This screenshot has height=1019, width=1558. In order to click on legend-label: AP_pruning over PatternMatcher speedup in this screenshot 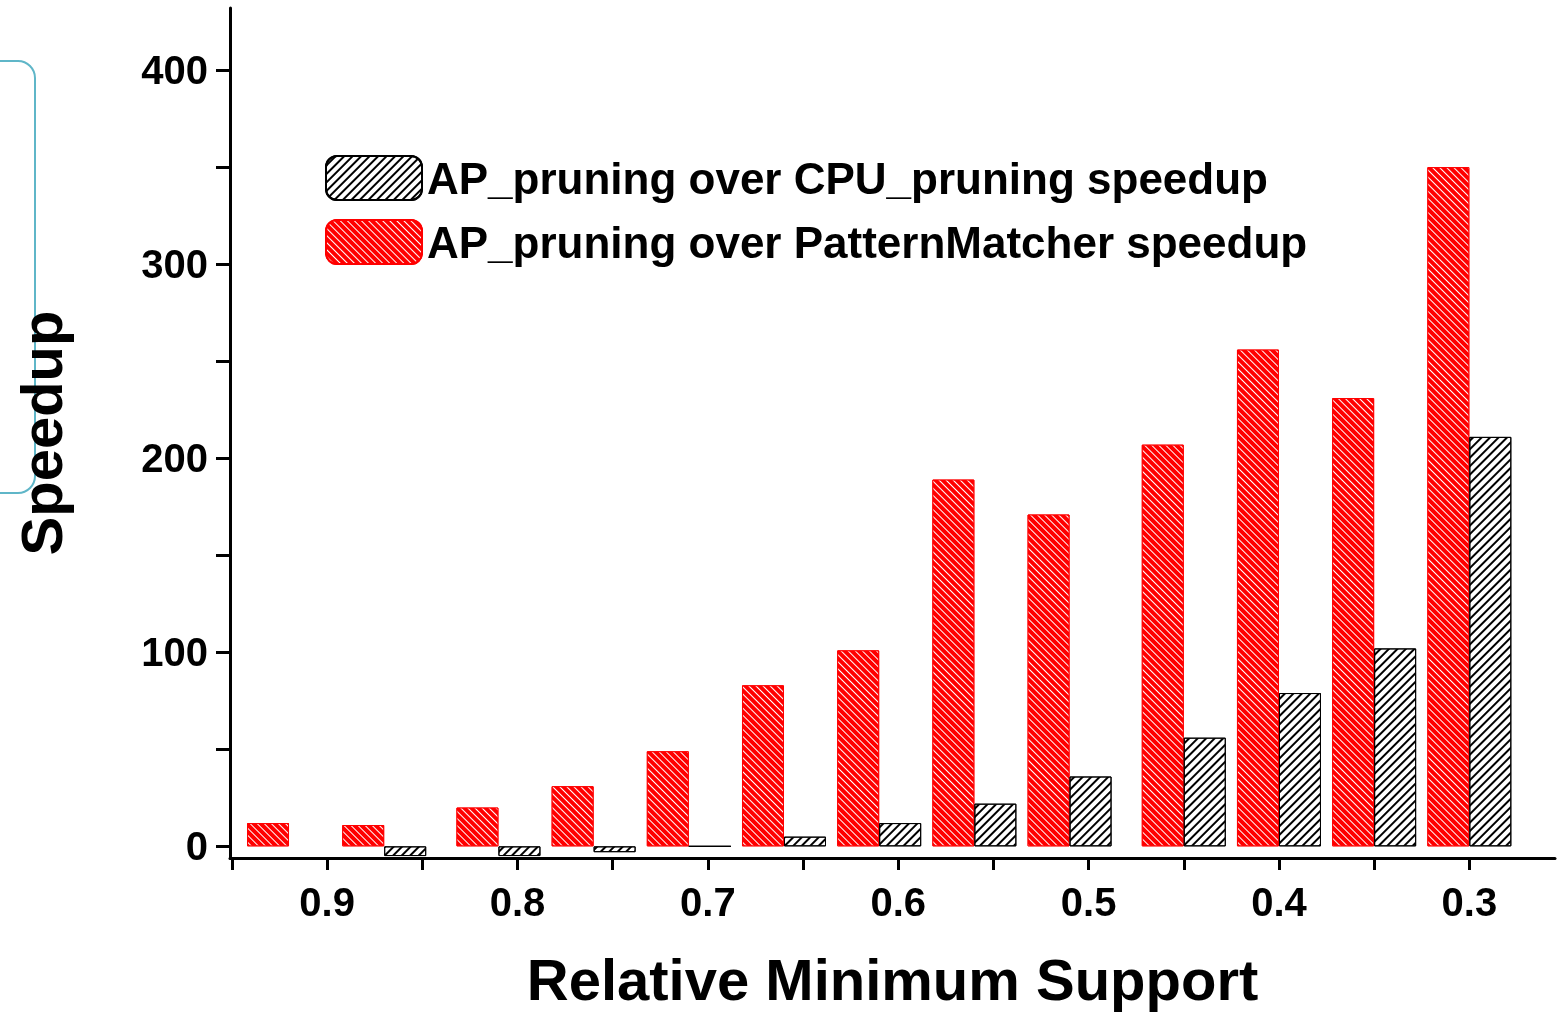, I will do `click(867, 242)`.